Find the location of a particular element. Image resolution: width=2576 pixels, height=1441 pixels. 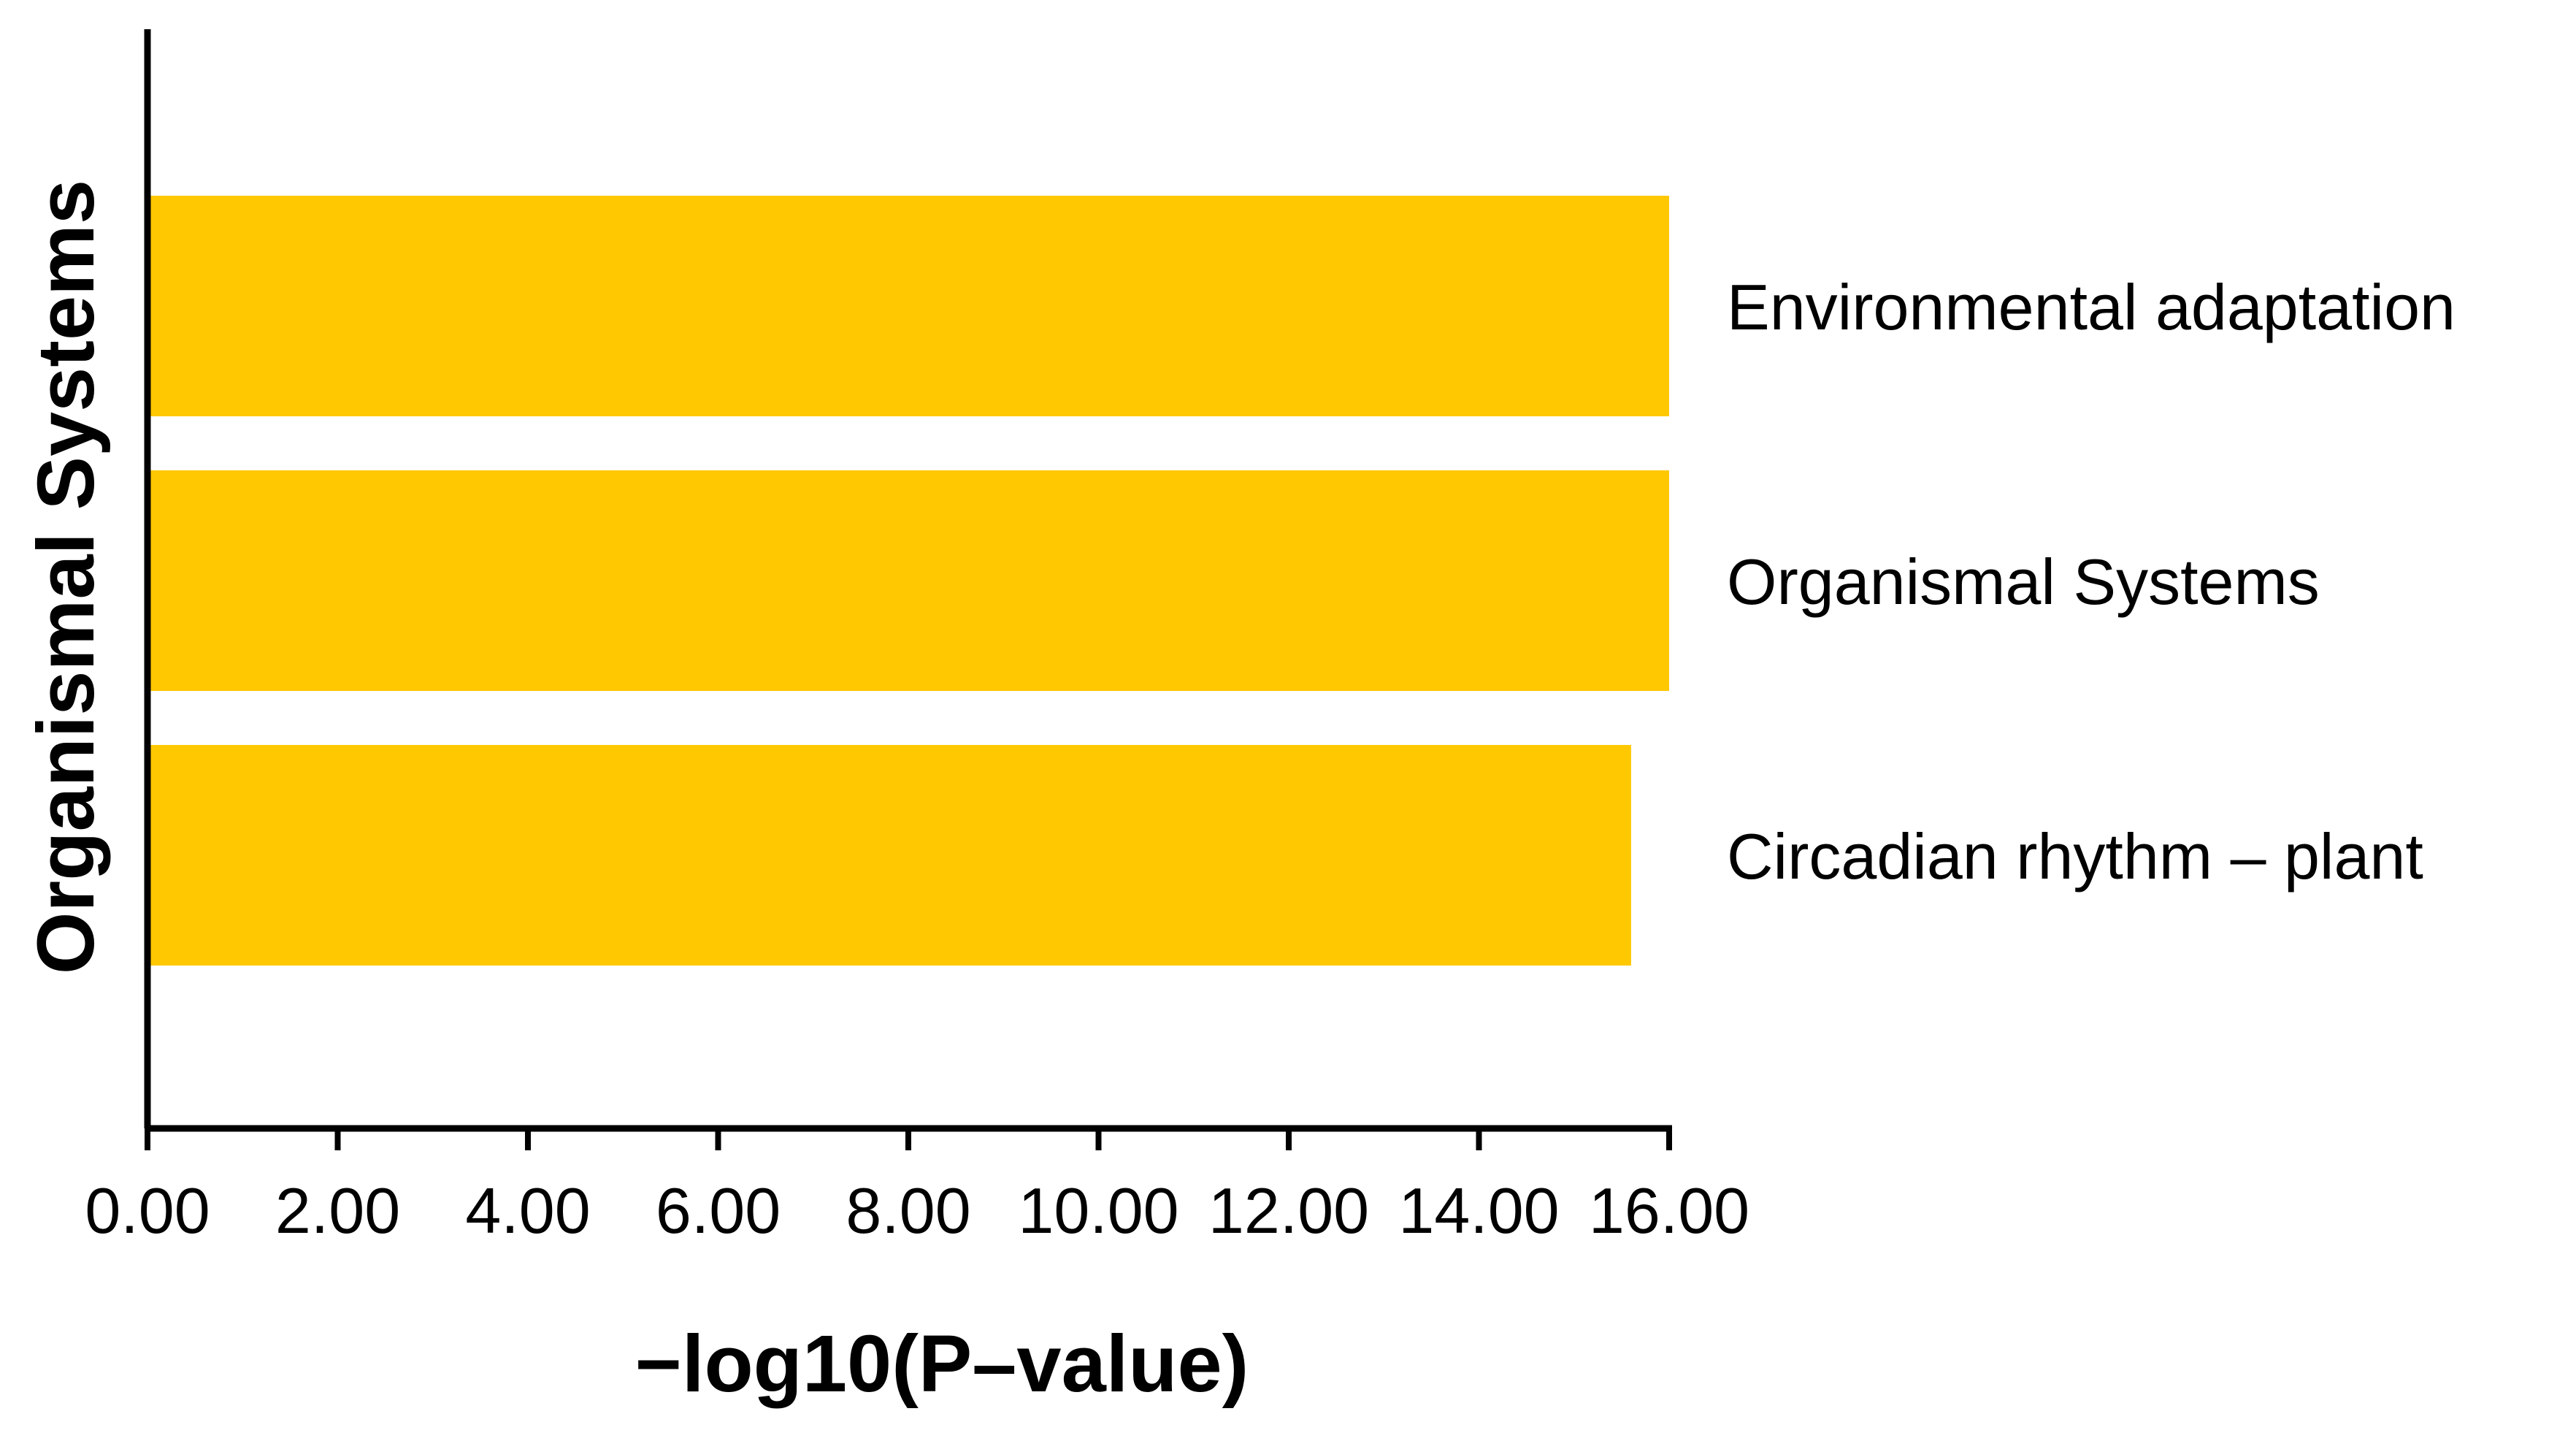

x-ticks-group: 0.00 2.00 4.00 6.00 8.00 10.00 12.00 14.00 16.00 is located at coordinates (917, 1187).